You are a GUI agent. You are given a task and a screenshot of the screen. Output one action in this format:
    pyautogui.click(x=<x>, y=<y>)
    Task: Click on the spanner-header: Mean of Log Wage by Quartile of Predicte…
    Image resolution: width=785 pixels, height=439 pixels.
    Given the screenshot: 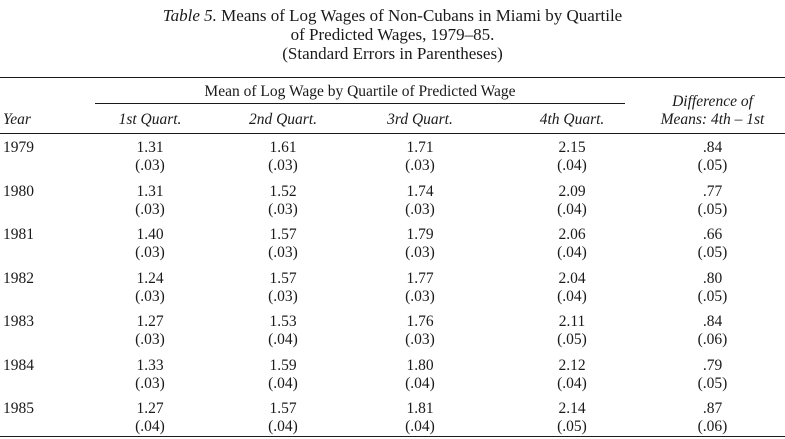 What is the action you would take?
    pyautogui.click(x=360, y=91)
    